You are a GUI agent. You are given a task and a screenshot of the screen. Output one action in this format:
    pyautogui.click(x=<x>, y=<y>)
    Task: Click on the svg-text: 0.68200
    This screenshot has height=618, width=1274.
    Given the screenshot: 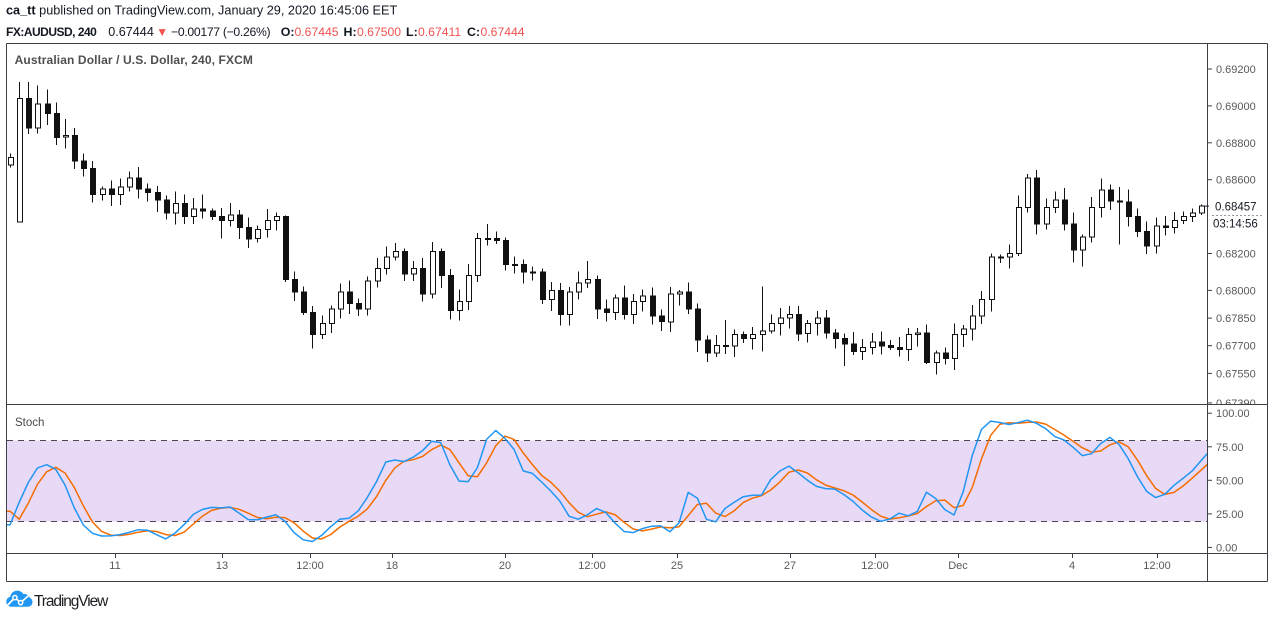 What is the action you would take?
    pyautogui.click(x=1236, y=255)
    